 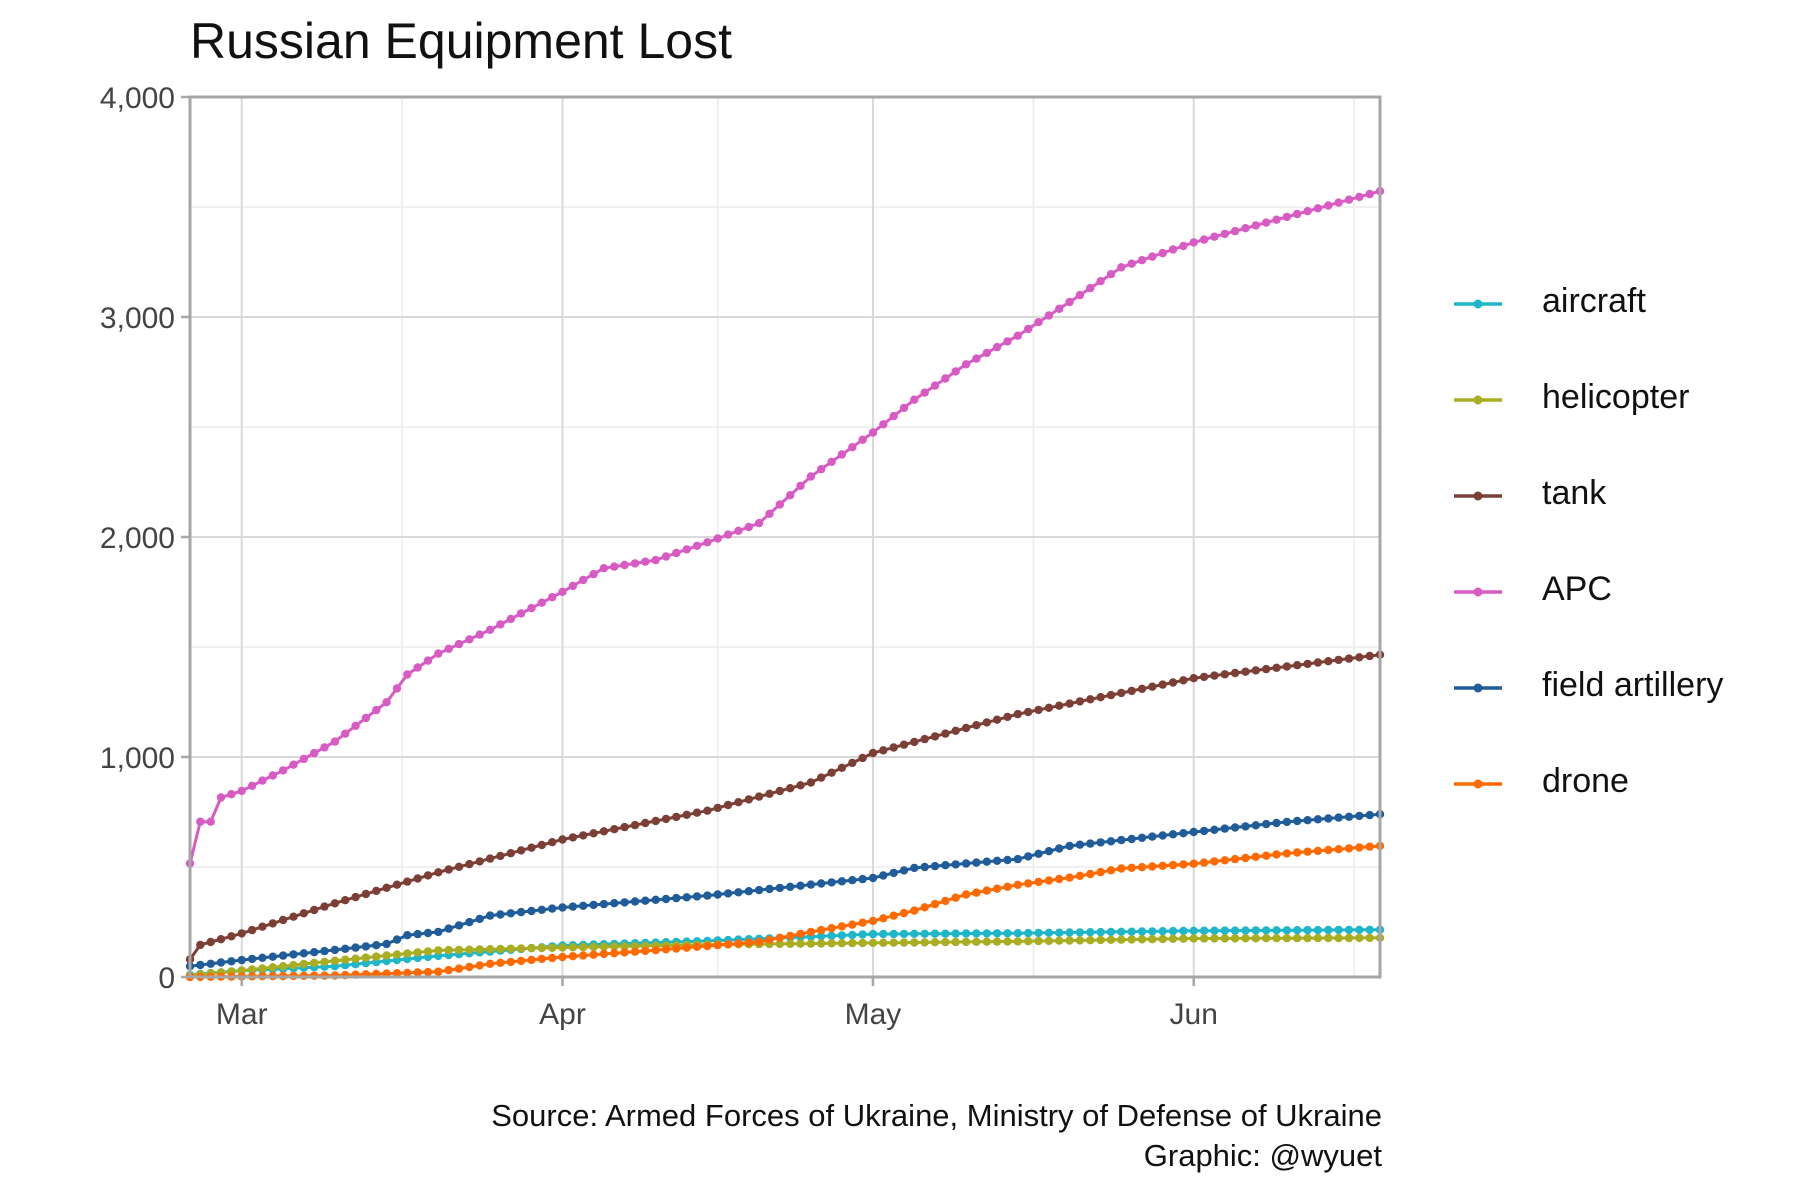 I want to click on y-tick-label: 0, so click(x=166, y=978).